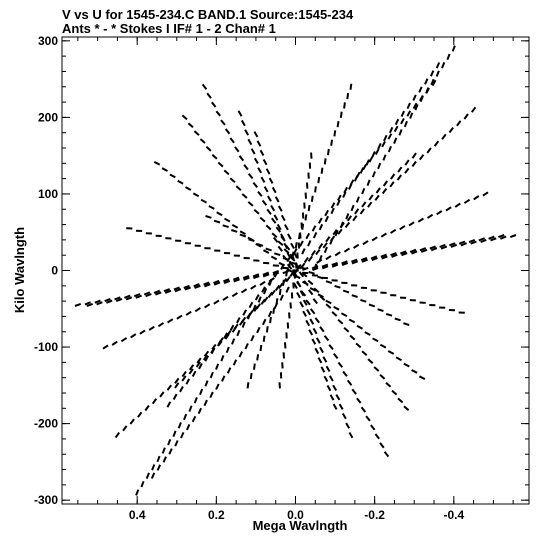 The width and height of the screenshot is (540, 541). What do you see at coordinates (46, 347) in the screenshot?
I see `y-tick-label: -100` at bounding box center [46, 347].